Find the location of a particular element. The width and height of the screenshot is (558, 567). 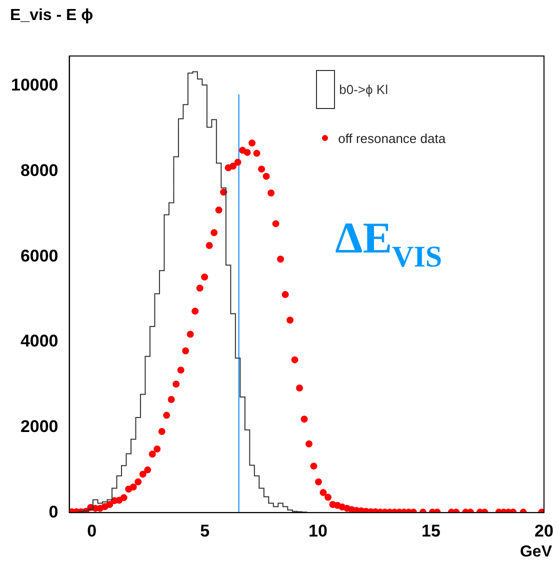

x-tick-label: 15 is located at coordinates (431, 530).